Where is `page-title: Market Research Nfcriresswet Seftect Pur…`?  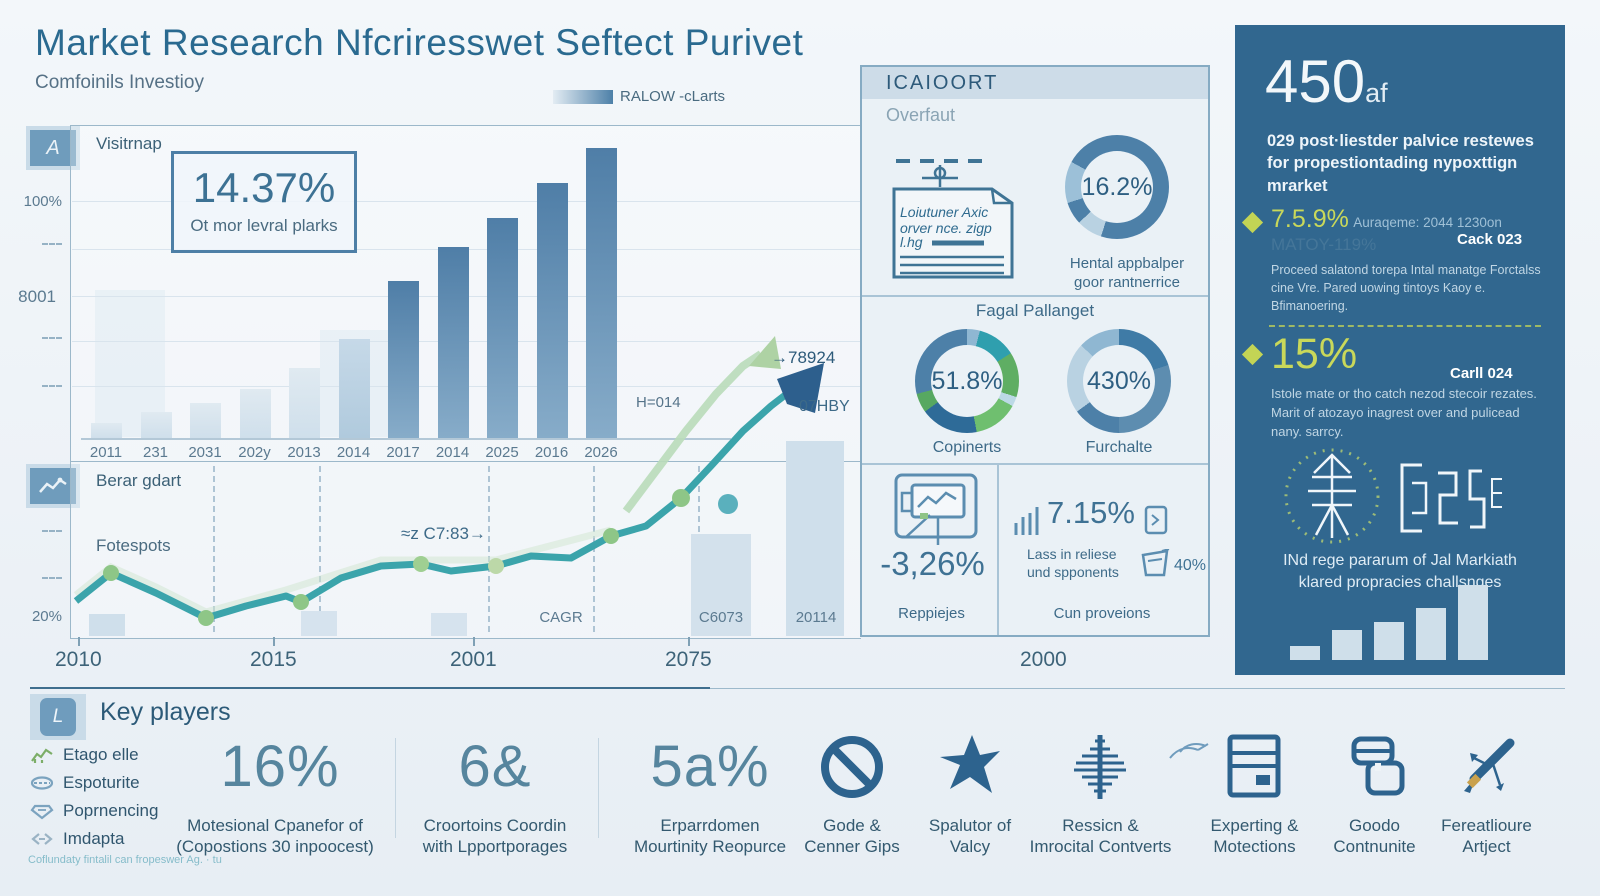 page-title: Market Research Nfcriresswet Seftect Pur… is located at coordinates (419, 42).